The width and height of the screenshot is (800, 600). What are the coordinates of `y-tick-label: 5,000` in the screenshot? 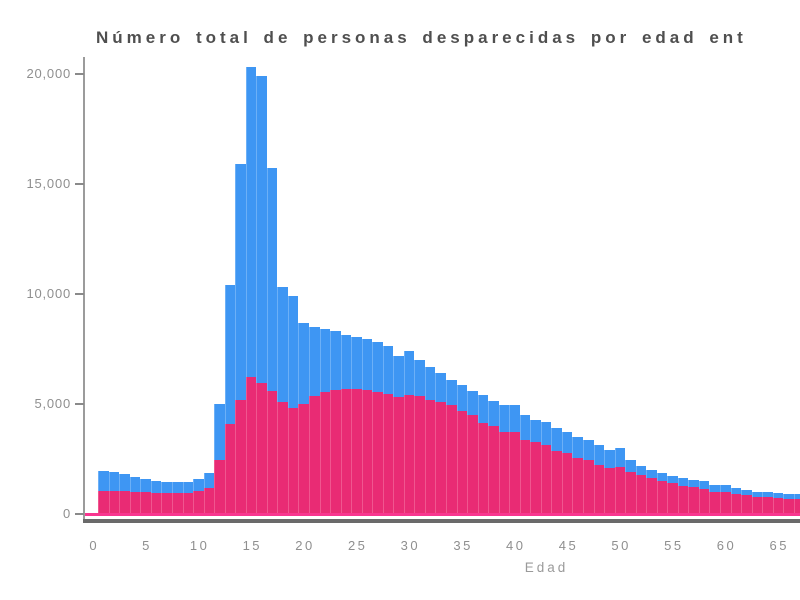 It's located at (52, 403).